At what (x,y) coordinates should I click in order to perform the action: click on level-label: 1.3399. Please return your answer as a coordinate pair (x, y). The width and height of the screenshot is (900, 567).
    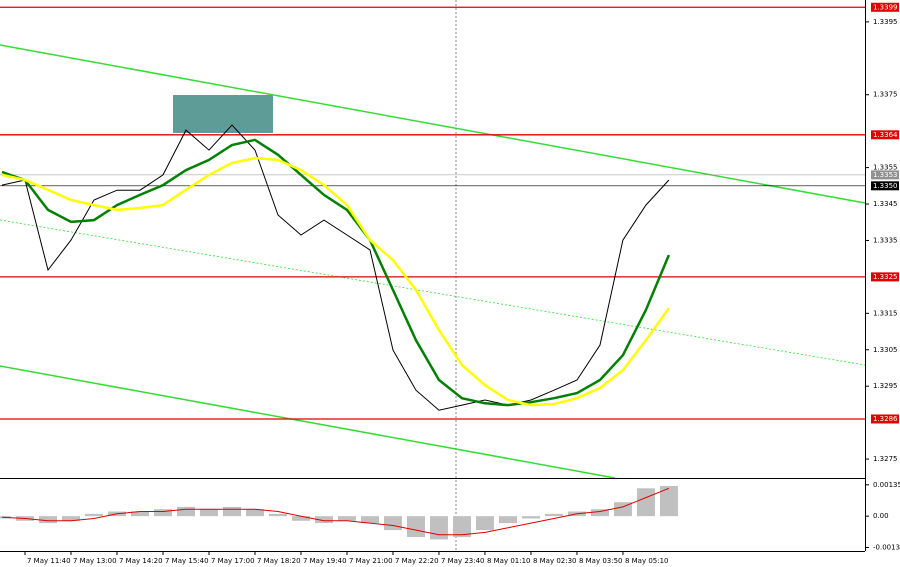
    Looking at the image, I should click on (885, 7).